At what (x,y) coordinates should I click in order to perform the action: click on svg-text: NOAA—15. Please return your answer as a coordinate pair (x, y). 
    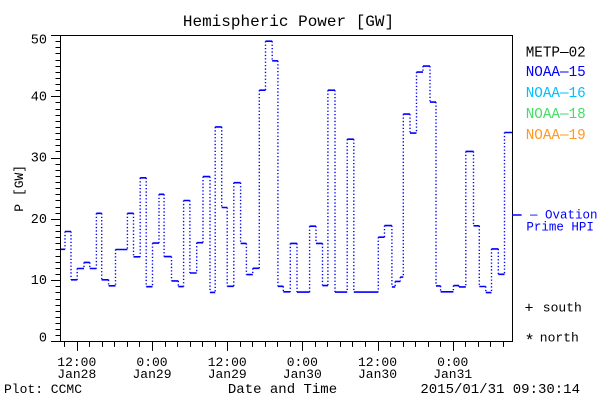
    Looking at the image, I should click on (556, 73).